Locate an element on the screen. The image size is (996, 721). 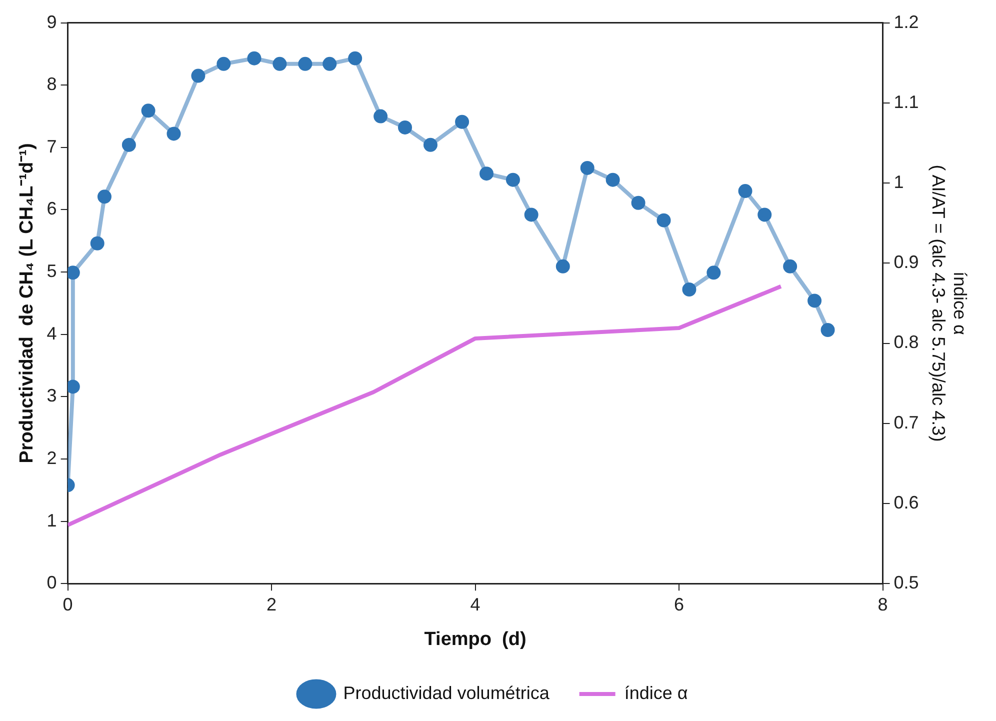
x-tick-label: 2 is located at coordinates (271, 604).